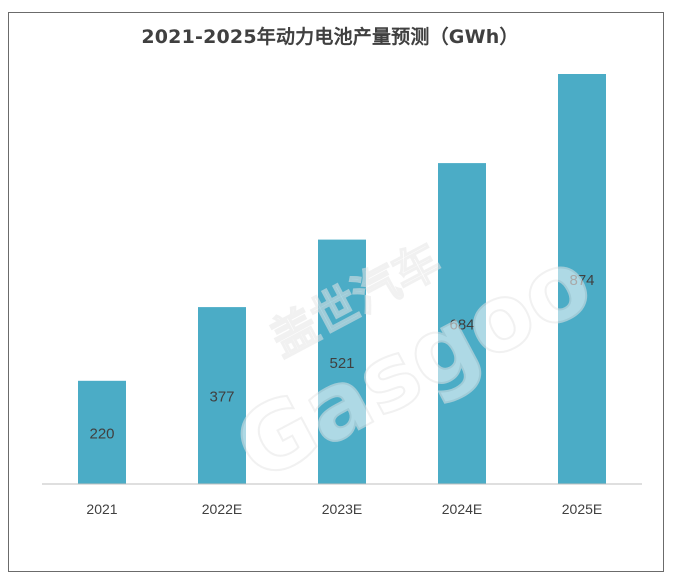  I want to click on category-label-2024E: 2024E, so click(462, 509).